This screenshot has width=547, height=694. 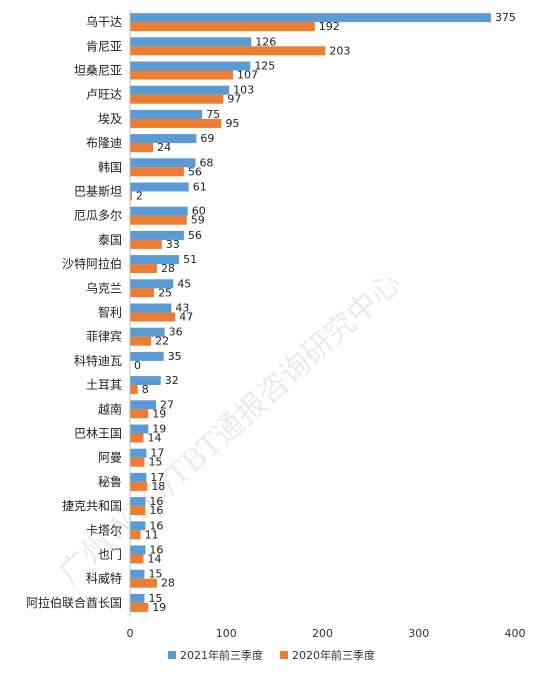 I want to click on value-label: 125, so click(x=264, y=66).